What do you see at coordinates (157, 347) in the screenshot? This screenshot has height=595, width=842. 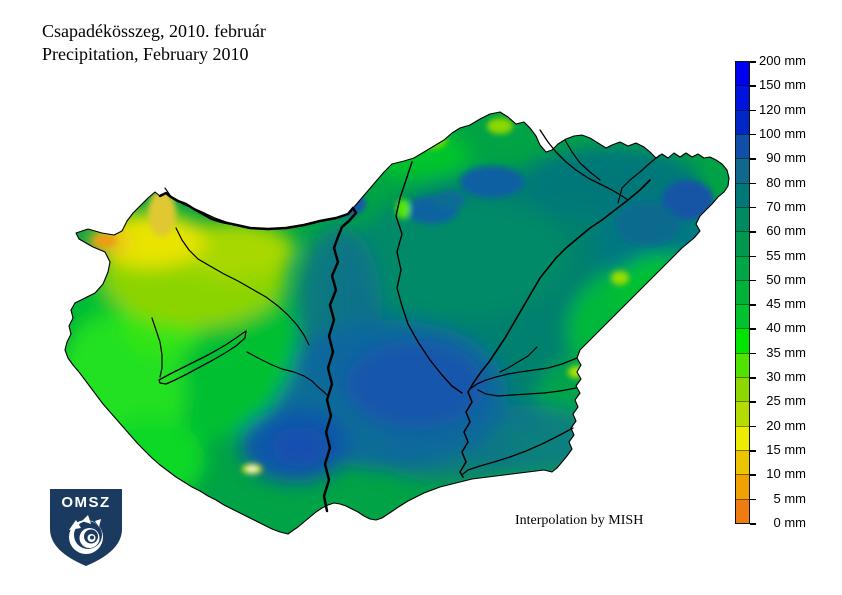 I see `zala-river-line` at bounding box center [157, 347].